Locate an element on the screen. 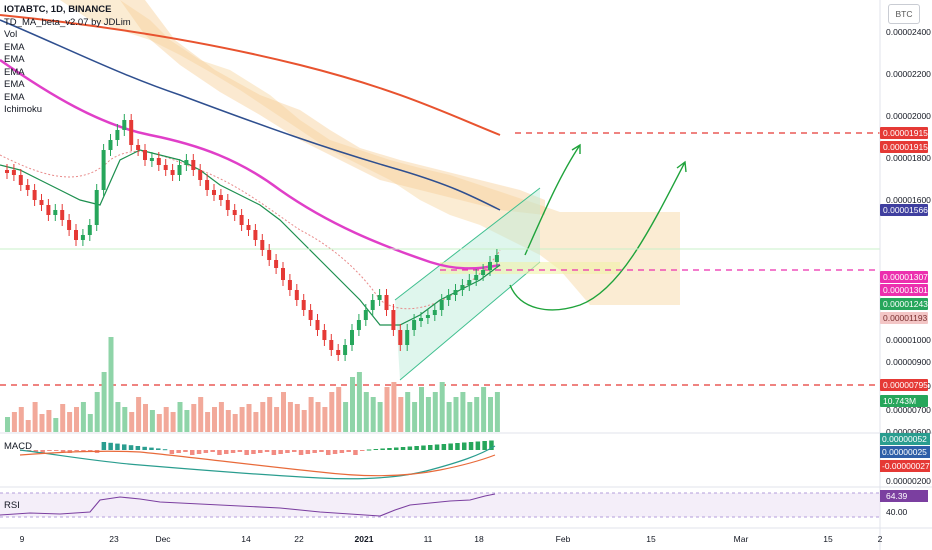 The width and height of the screenshot is (932, 550). x-tick-label: 9 is located at coordinates (22, 539).